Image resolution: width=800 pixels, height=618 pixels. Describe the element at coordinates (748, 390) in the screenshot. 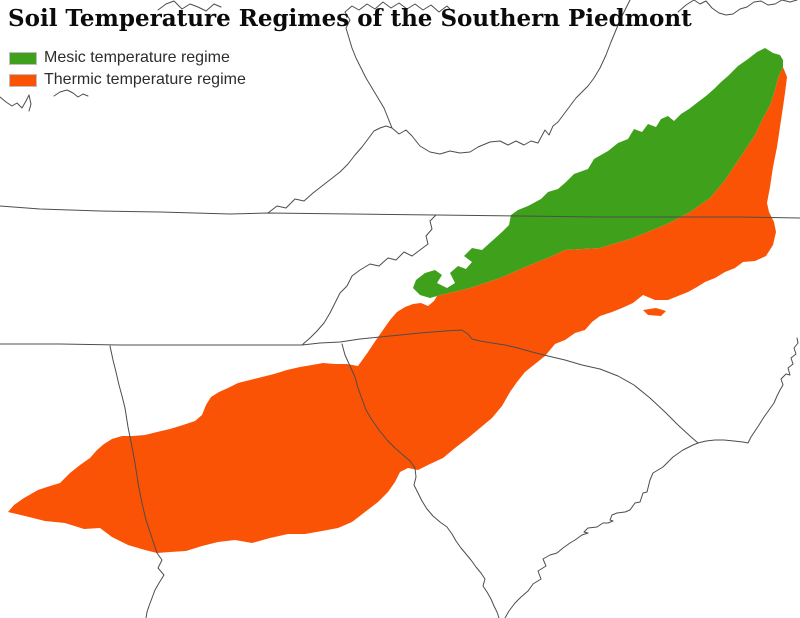

I see `coastline-nc` at that location.